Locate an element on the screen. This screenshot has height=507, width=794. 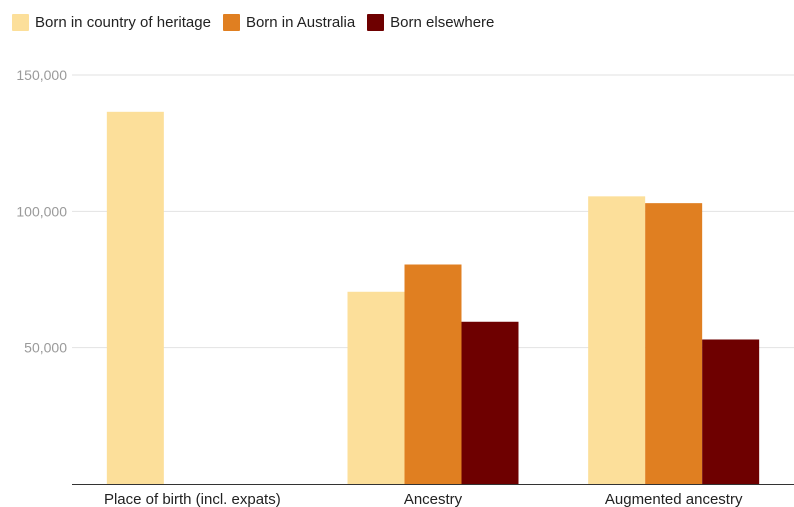
bar-born-in-country-of-heritage-ancestry is located at coordinates (376, 387).